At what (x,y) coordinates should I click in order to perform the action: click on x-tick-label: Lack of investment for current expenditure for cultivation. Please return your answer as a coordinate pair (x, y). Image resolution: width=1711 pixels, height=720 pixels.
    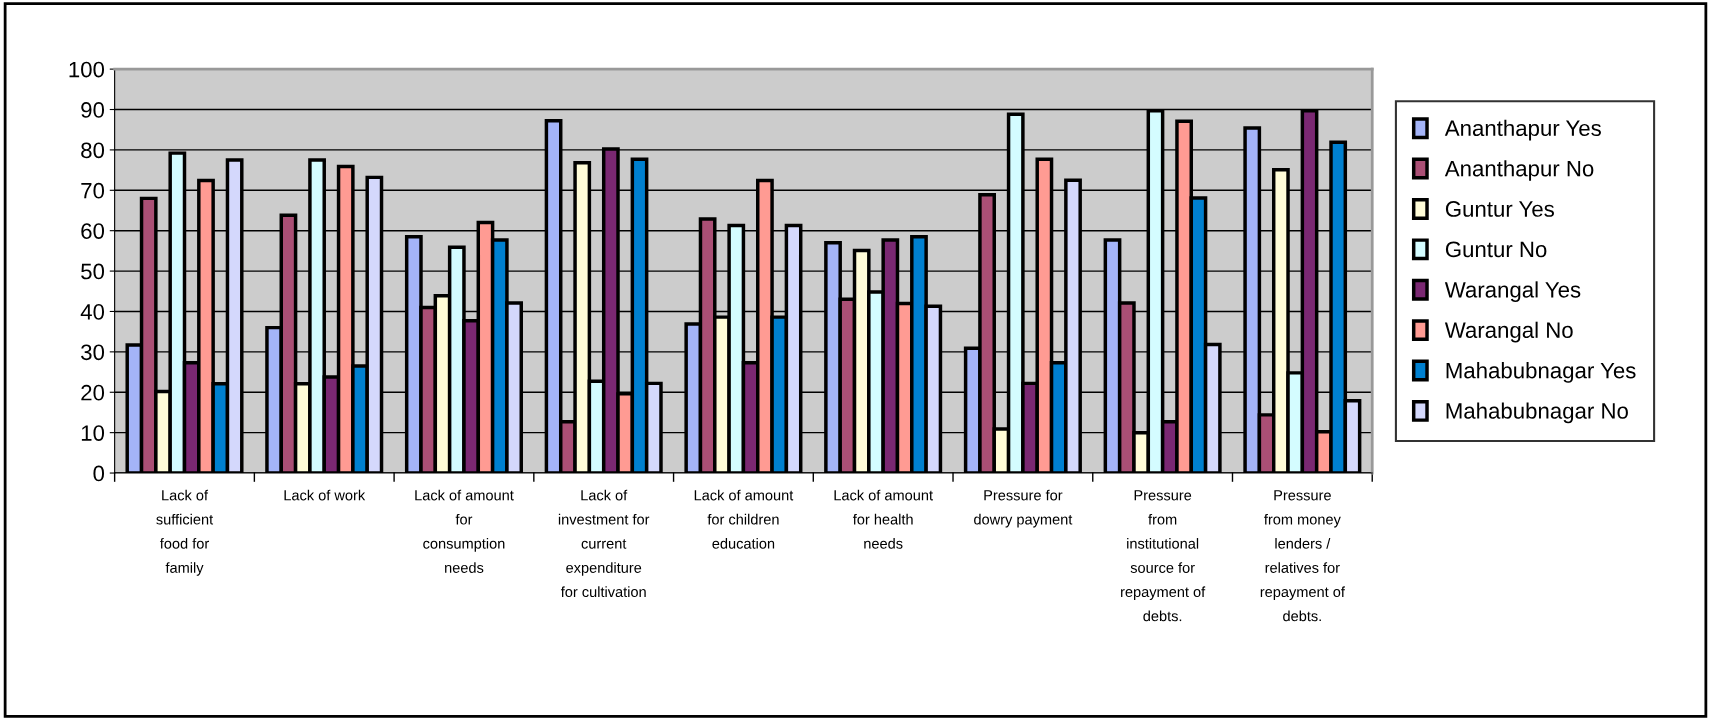
    Looking at the image, I should click on (604, 543).